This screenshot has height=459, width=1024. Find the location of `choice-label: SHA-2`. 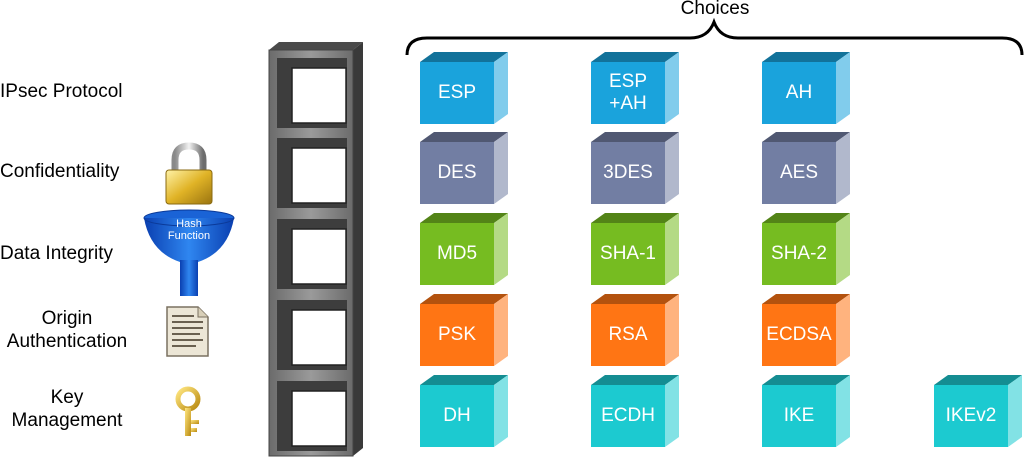

choice-label: SHA-2 is located at coordinates (799, 253).